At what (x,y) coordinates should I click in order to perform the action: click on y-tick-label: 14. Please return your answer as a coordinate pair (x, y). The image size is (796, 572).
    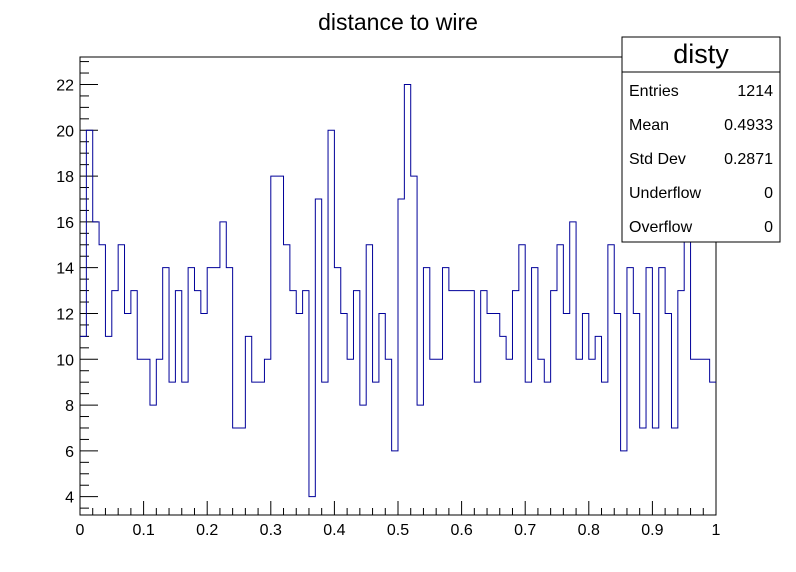
    Looking at the image, I should click on (65, 269).